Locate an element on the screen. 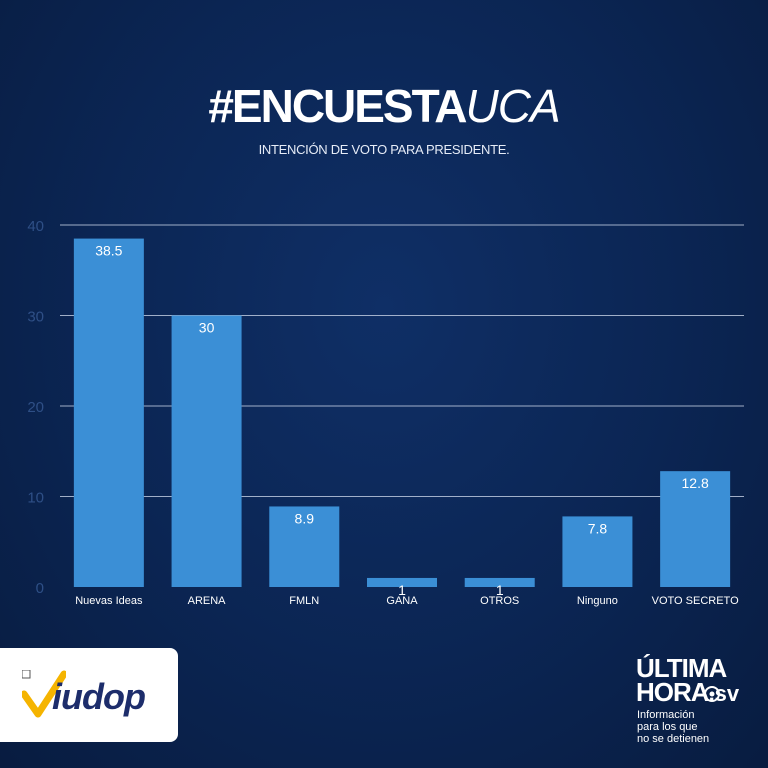 Image resolution: width=768 pixels, height=768 pixels. data-label: 7.8 is located at coordinates (598, 528).